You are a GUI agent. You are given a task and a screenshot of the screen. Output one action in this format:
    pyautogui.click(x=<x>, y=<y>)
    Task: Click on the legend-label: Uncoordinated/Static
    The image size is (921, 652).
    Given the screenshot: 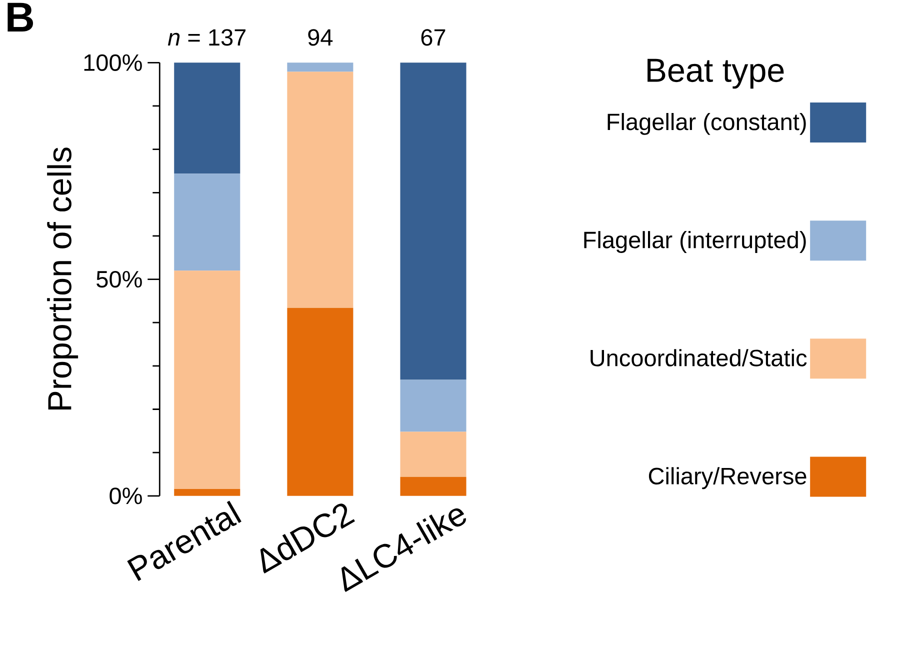 What is the action you would take?
    pyautogui.click(x=698, y=357)
    